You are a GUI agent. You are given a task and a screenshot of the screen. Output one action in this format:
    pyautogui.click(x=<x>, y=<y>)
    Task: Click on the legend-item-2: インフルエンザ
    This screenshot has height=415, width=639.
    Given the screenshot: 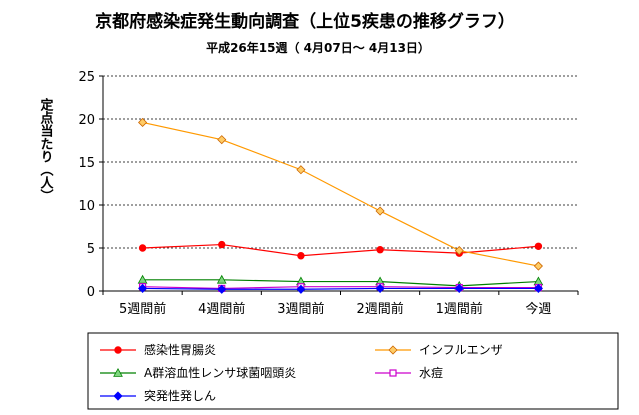 What is the action you would take?
    pyautogui.click(x=439, y=350)
    